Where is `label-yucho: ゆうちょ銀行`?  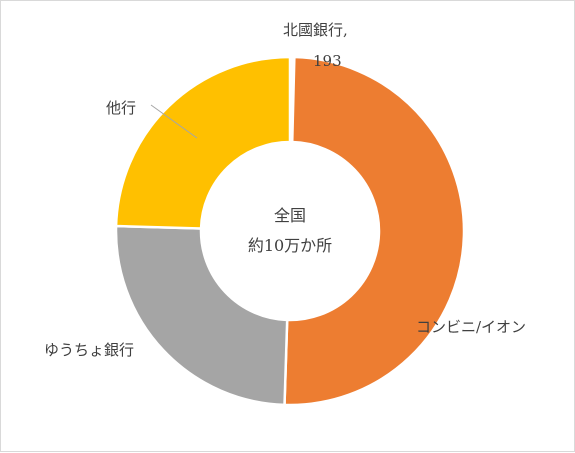 label-yucho: ゆうちょ銀行 is located at coordinates (89, 350).